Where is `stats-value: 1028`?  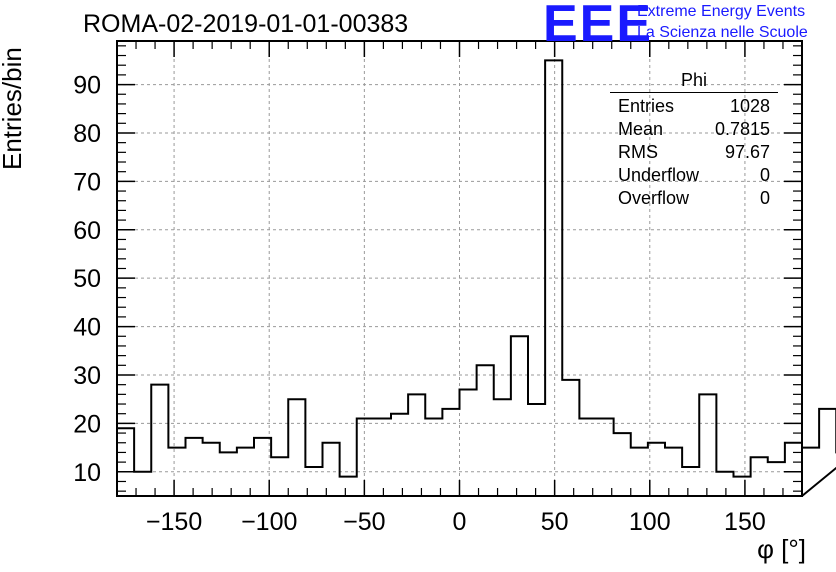 stats-value: 1028 is located at coordinates (749, 106).